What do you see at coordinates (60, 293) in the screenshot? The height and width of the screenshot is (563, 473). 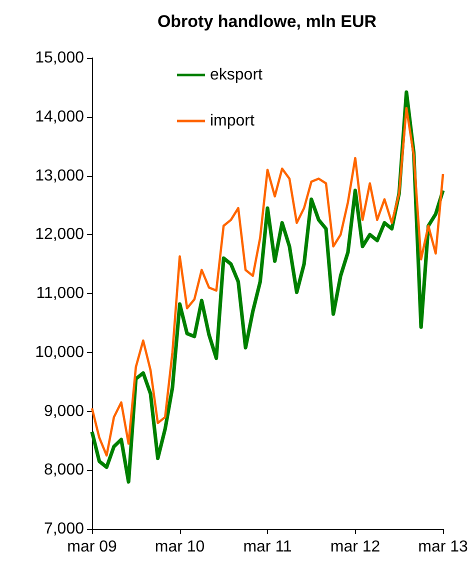 I see `y-tick-label: 11,000` at bounding box center [60, 293].